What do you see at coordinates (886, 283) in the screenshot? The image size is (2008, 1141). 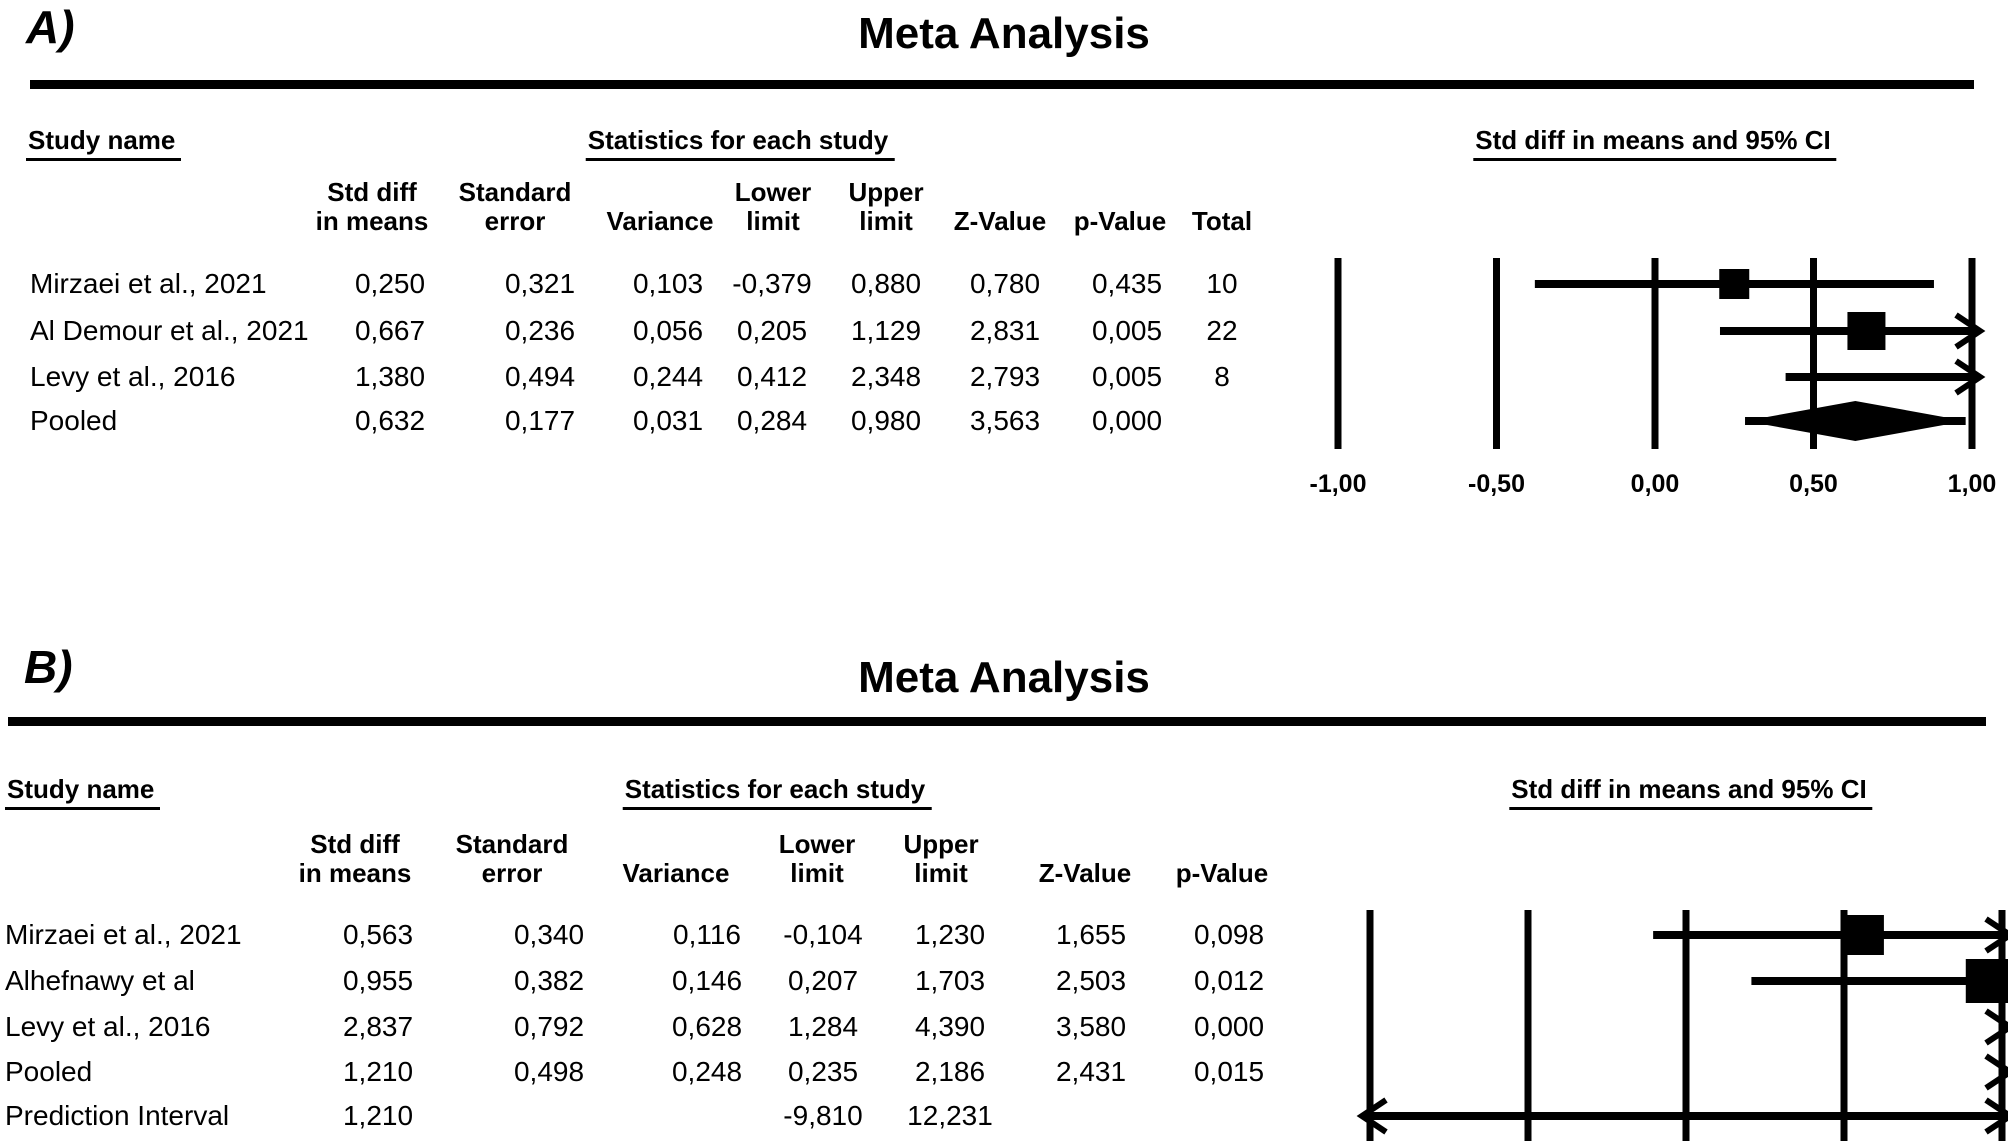 I see `value-cell: 0,880` at bounding box center [886, 283].